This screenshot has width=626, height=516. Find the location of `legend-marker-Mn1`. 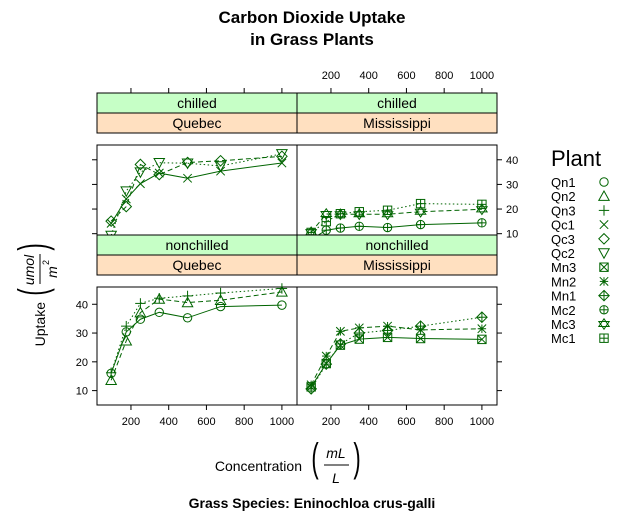

legend-marker-Mn1 is located at coordinates (604, 295).